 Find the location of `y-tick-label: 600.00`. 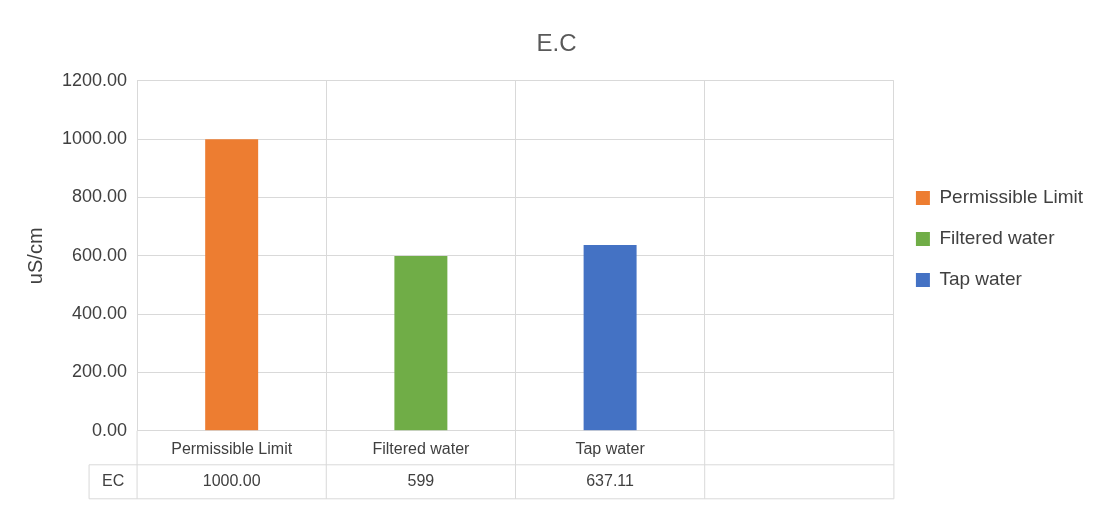

y-tick-label: 600.00 is located at coordinates (100, 254).